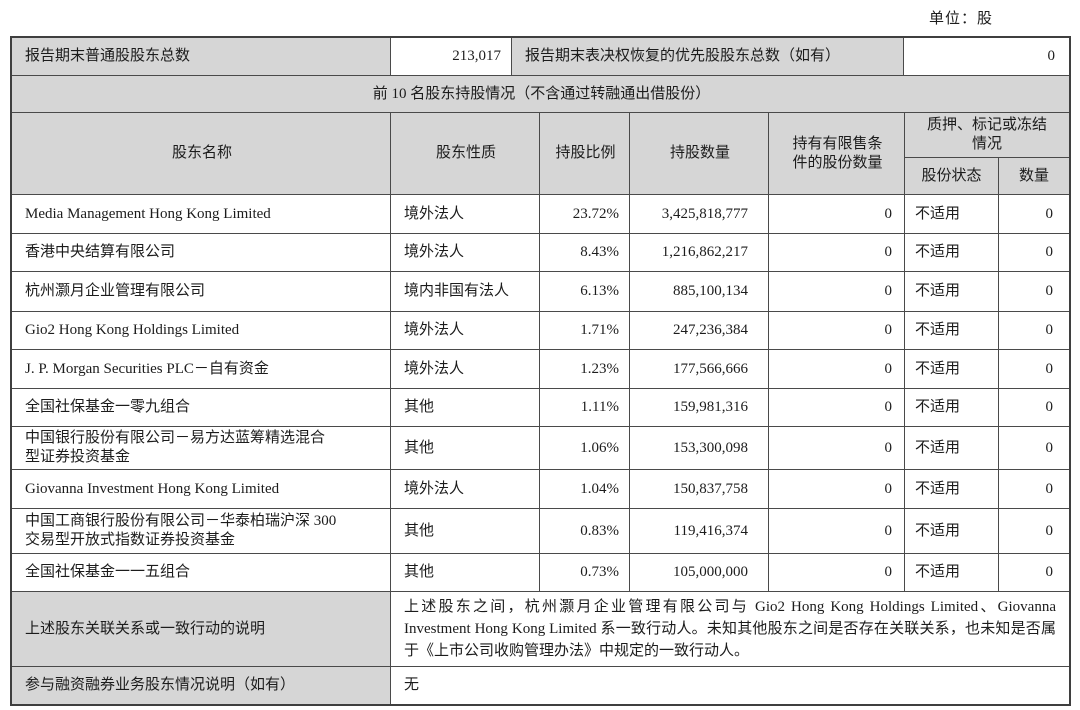 This screenshot has height=710, width=1080. I want to click on shareholder-name-cell: 中国工商银行股份有限公司－华泰柏瑞沪深 300 交易型开放式指数证券投资基金, so click(201, 531).